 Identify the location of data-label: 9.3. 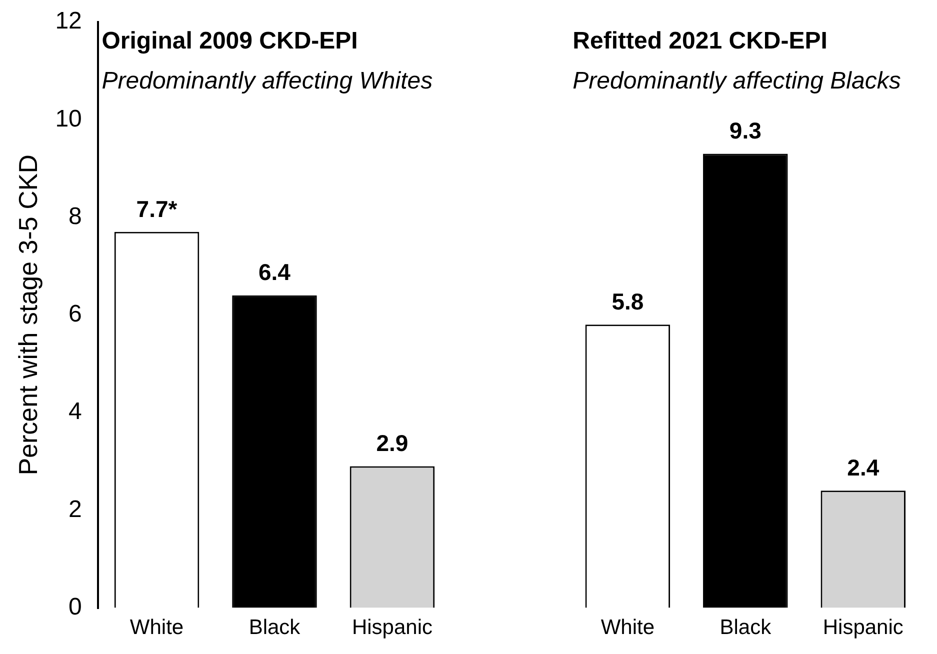
(745, 131).